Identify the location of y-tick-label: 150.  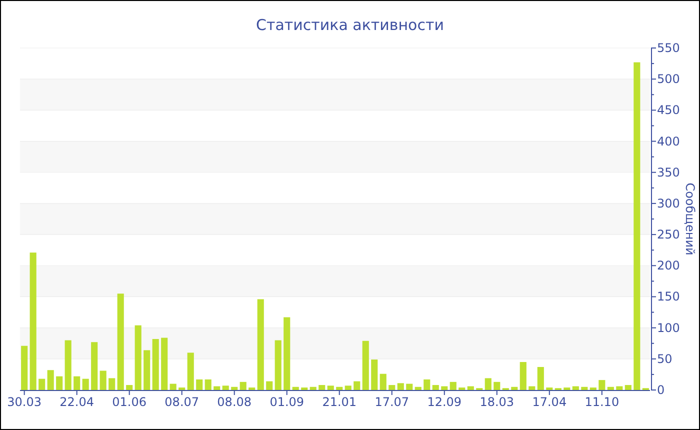
(668, 297).